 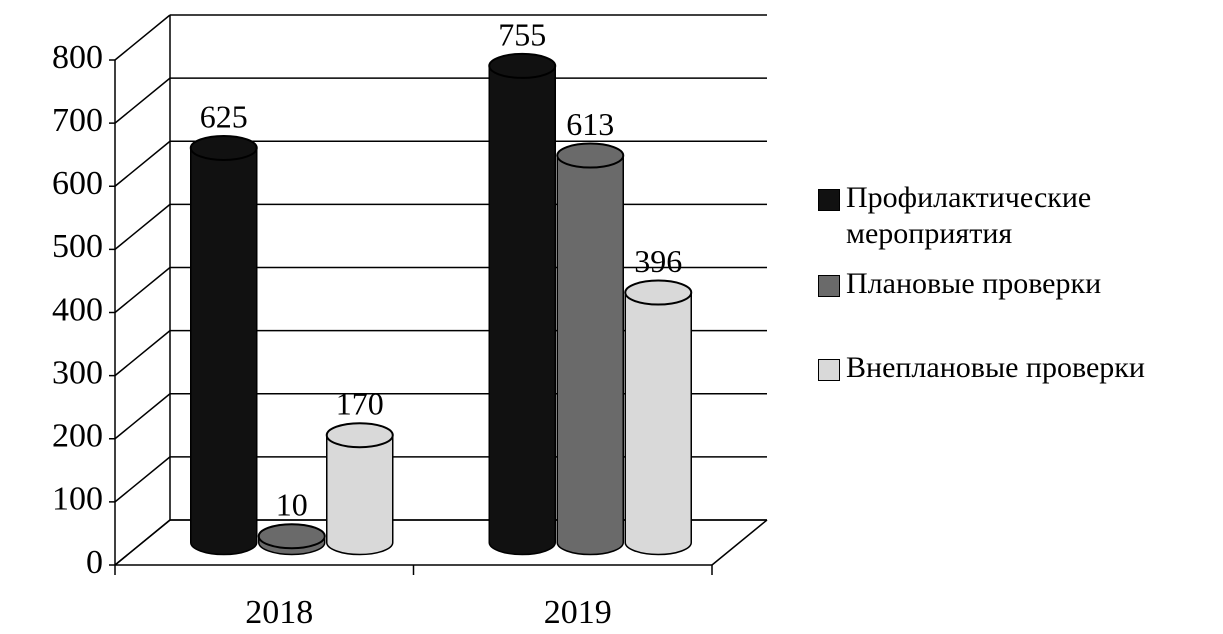 I want to click on y-tick-label: 500, so click(x=77, y=246).